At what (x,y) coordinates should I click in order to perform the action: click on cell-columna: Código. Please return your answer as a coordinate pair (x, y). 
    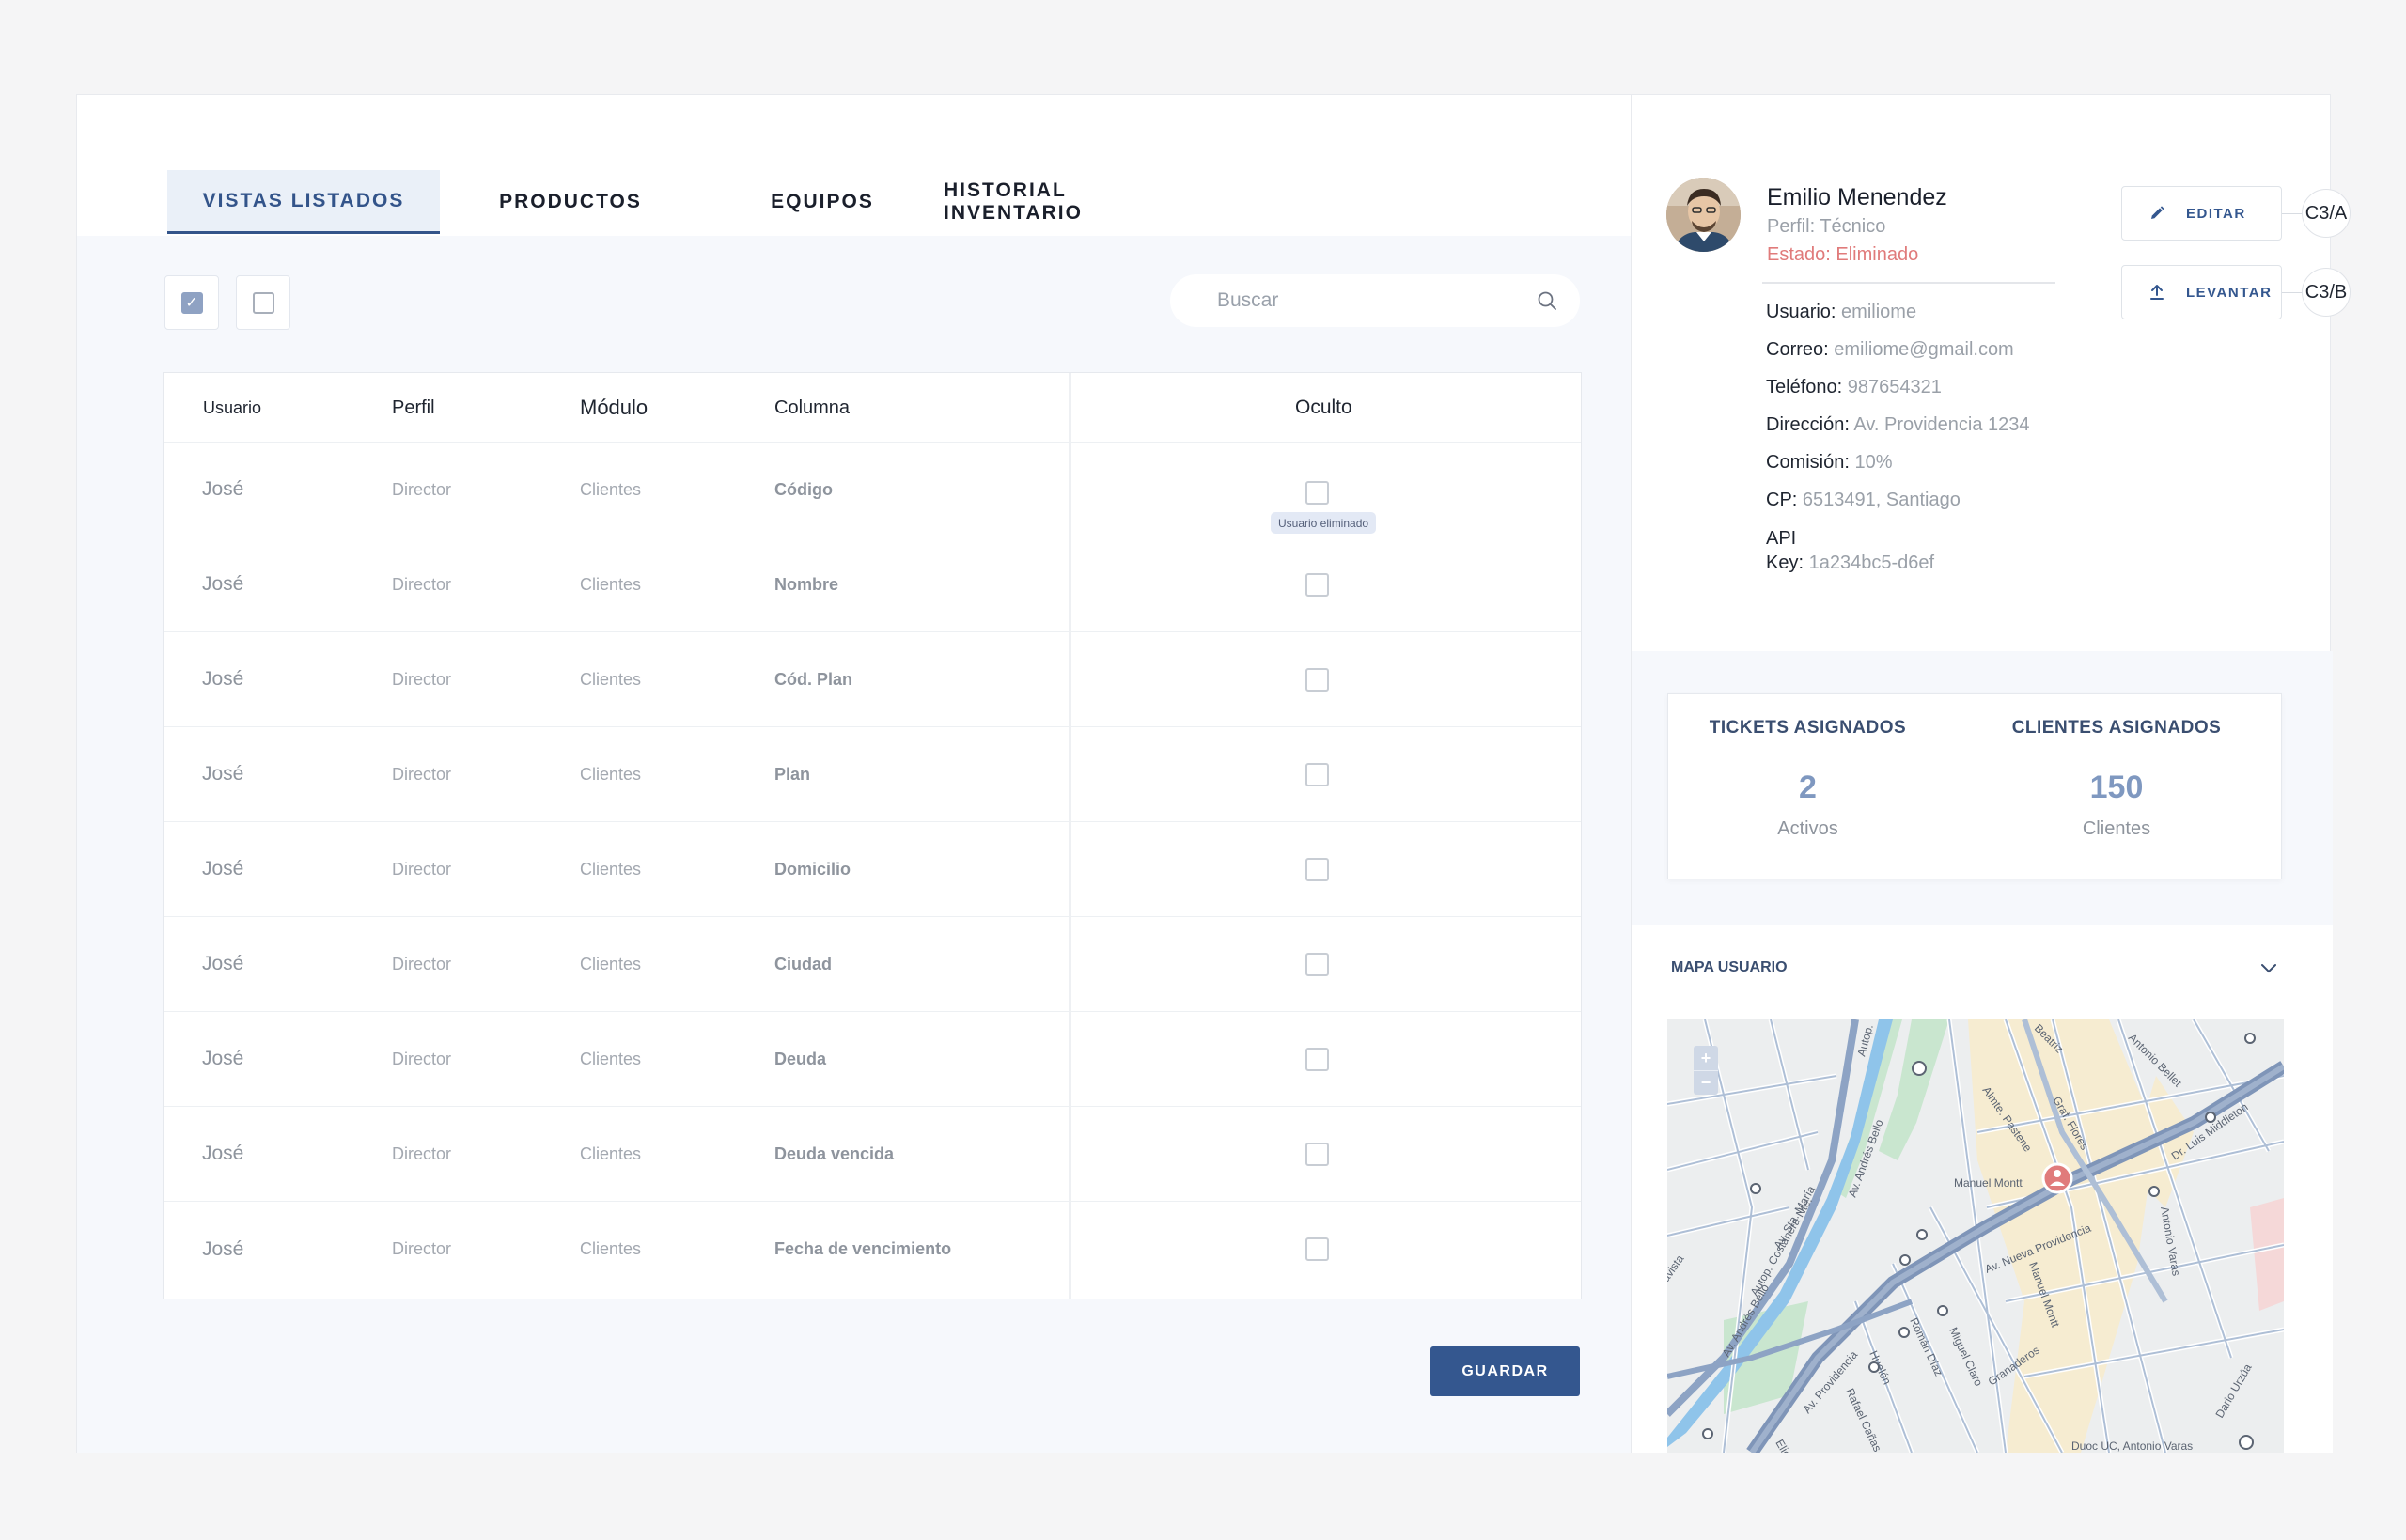
    Looking at the image, I should click on (803, 489).